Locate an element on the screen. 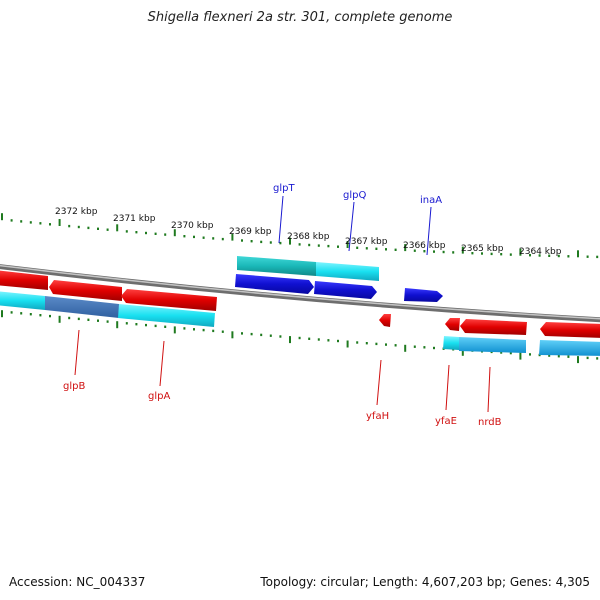  scale-label: 2369 kbp is located at coordinates (250, 232).